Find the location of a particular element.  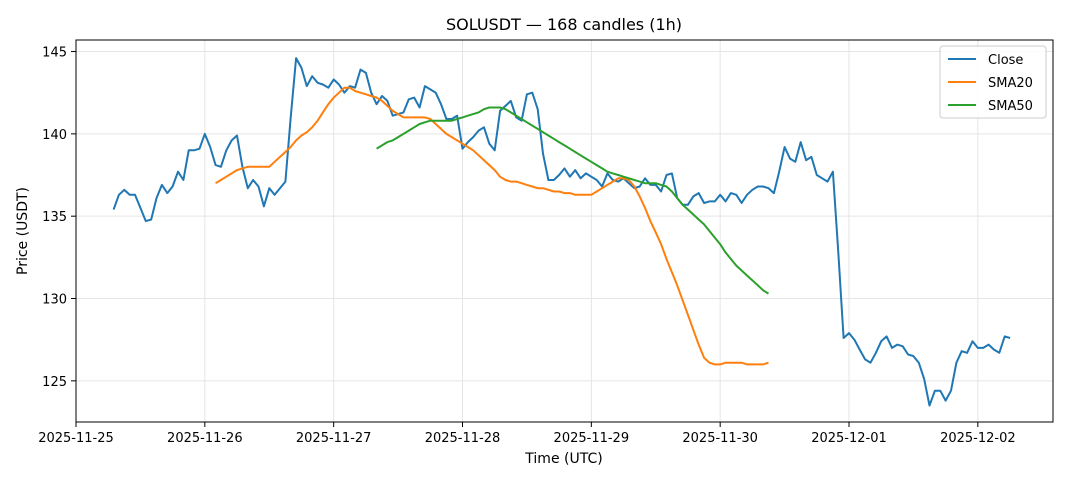

x-tick-label: 2025-11-28 is located at coordinates (463, 438).